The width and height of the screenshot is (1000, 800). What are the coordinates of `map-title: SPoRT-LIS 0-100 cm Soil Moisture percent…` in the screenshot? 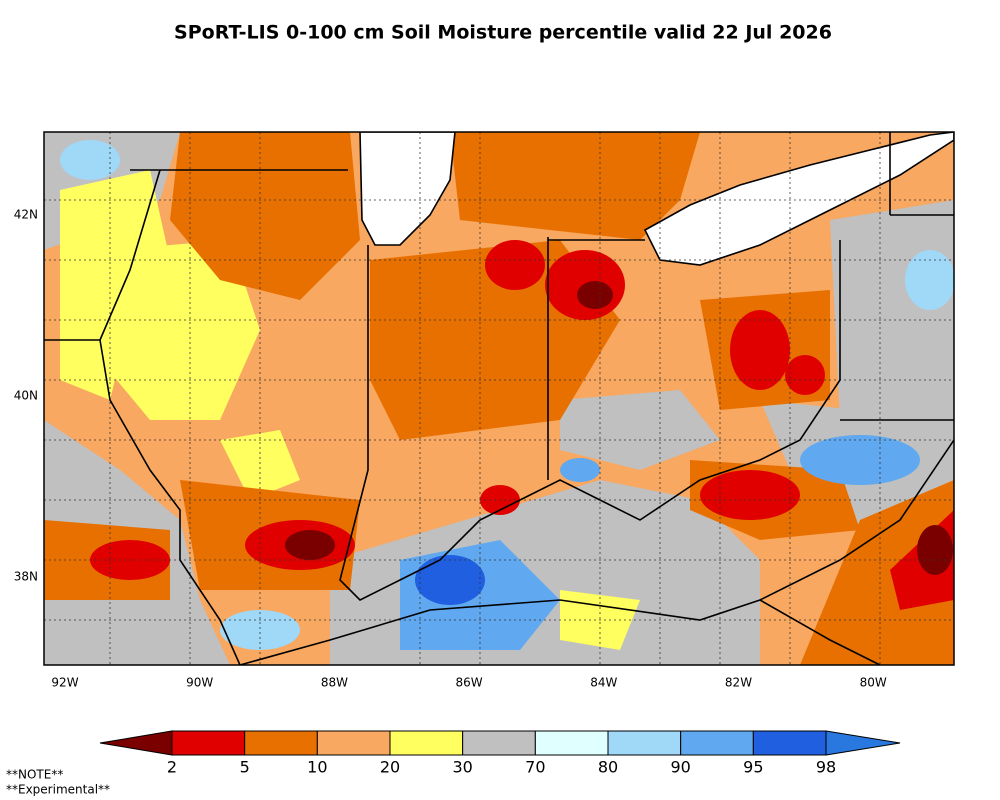 It's located at (503, 33).